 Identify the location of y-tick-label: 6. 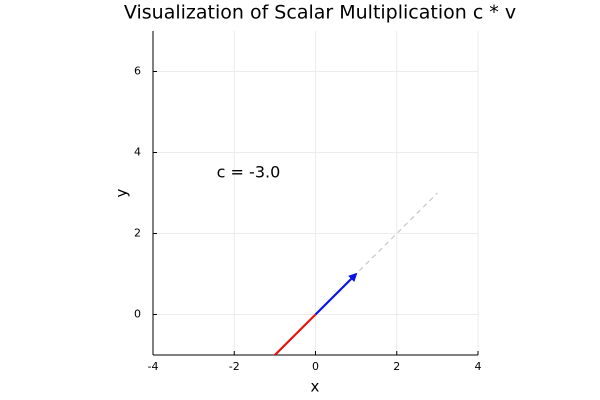
(137, 71).